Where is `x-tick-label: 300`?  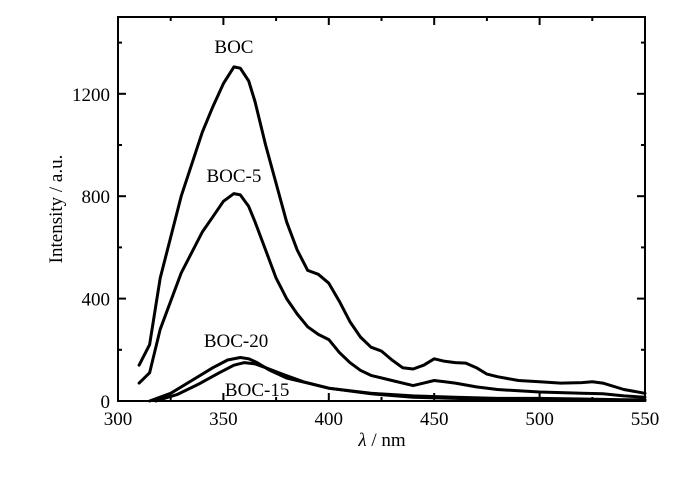 x-tick-label: 300 is located at coordinates (118, 419).